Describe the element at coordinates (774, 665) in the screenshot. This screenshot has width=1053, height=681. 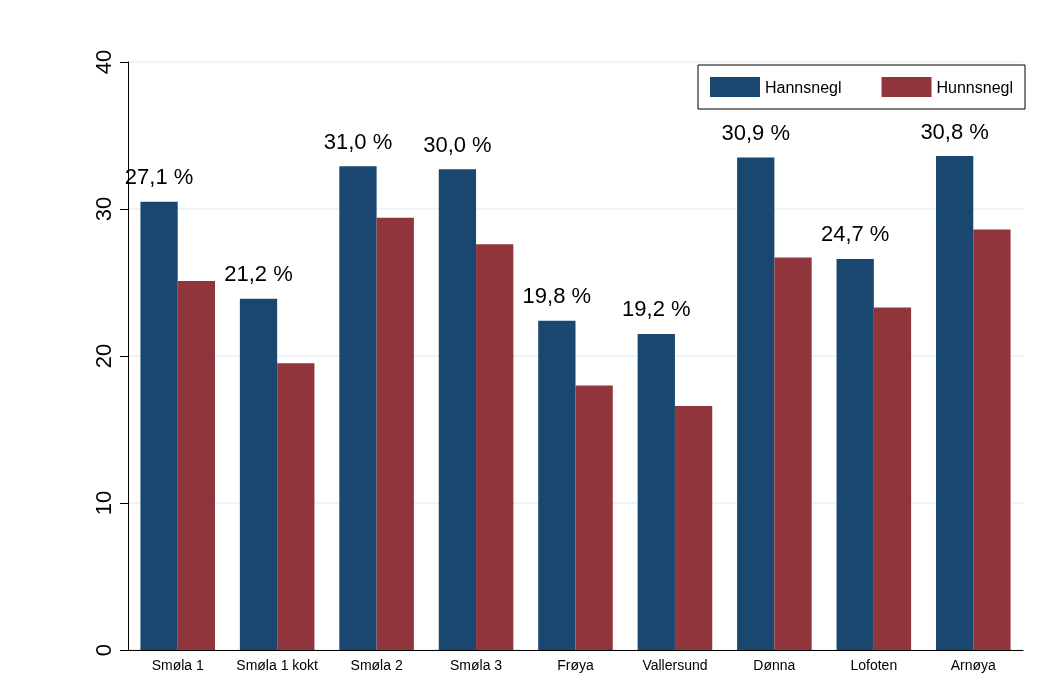
I see `x-tick-label: Dønna` at that location.